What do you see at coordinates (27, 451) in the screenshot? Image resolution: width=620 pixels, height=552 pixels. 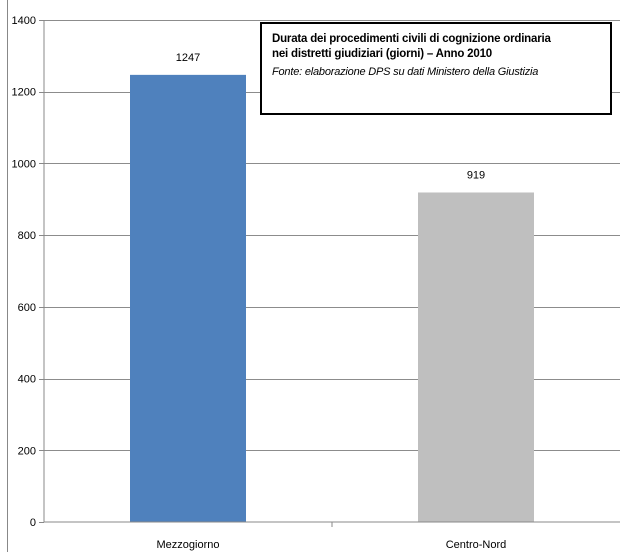 I see `y-tick-label: 200` at bounding box center [27, 451].